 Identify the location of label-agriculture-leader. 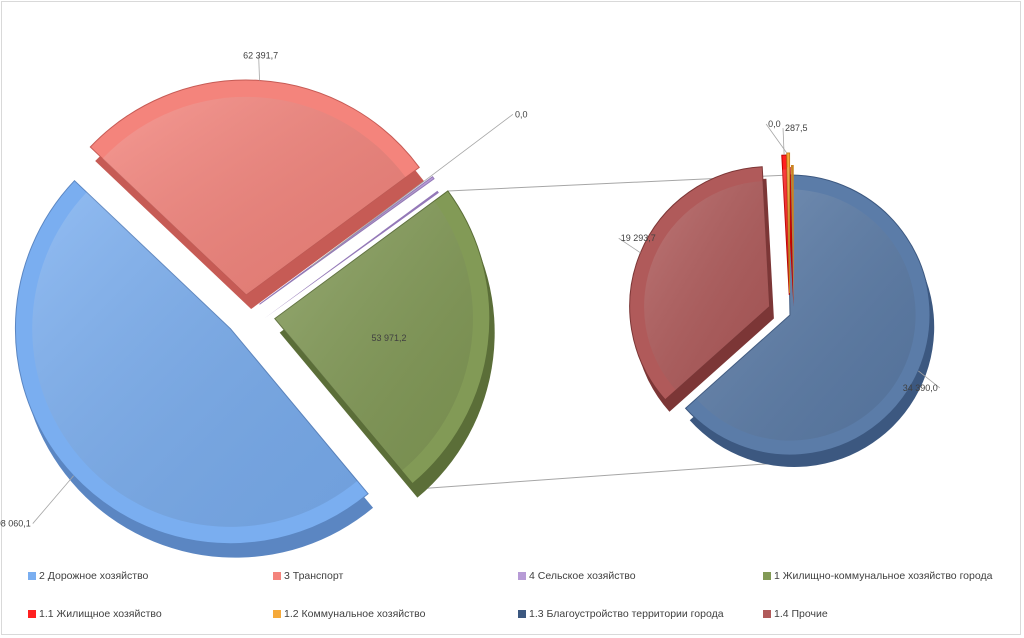
(412, 190).